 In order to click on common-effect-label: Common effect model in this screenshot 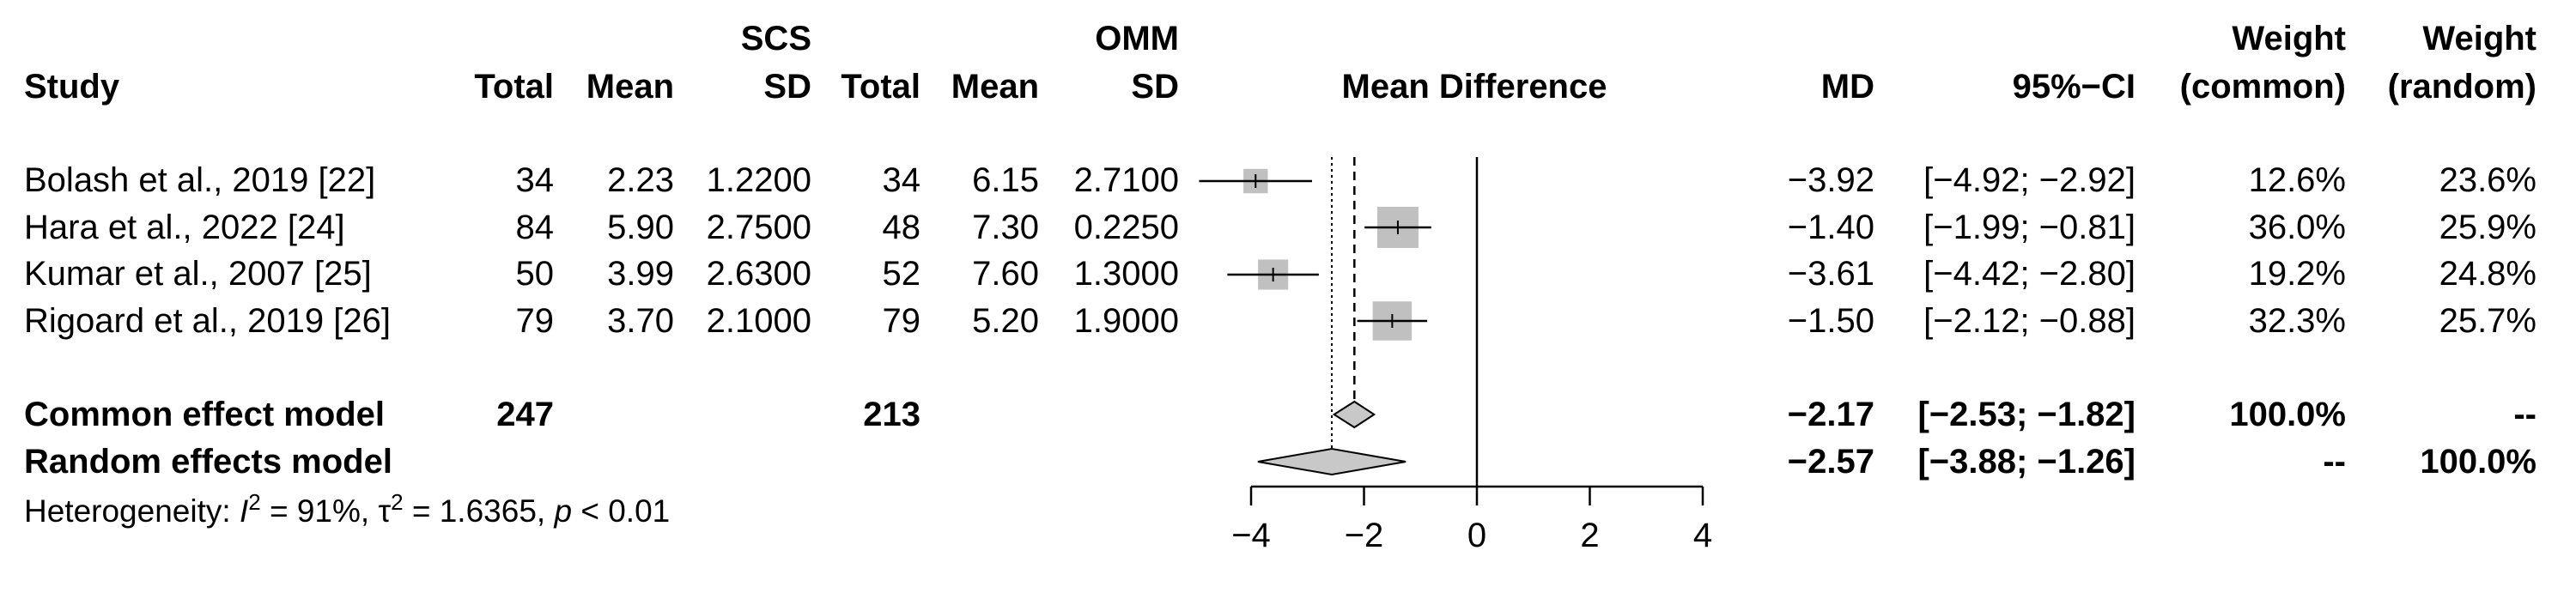, I will do `click(204, 414)`.